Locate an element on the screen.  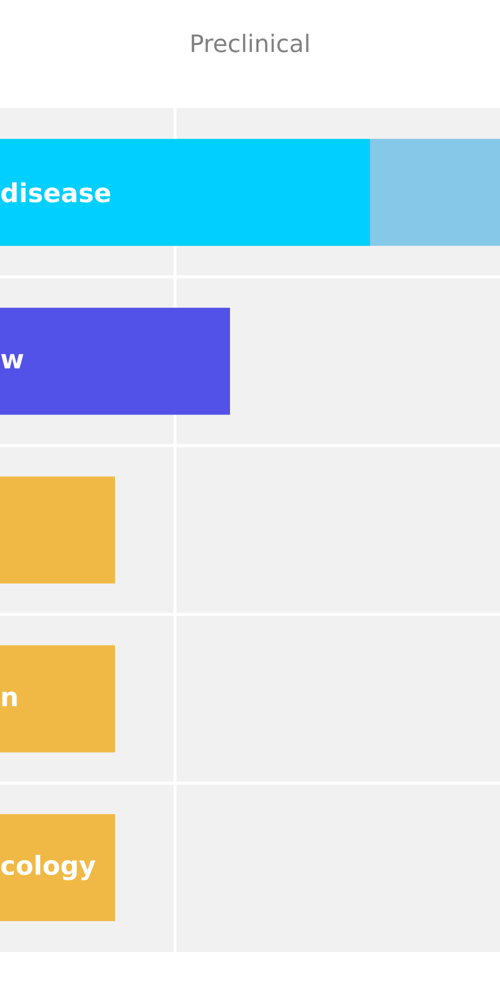
y-tick-label: cology is located at coordinates (48, 867).